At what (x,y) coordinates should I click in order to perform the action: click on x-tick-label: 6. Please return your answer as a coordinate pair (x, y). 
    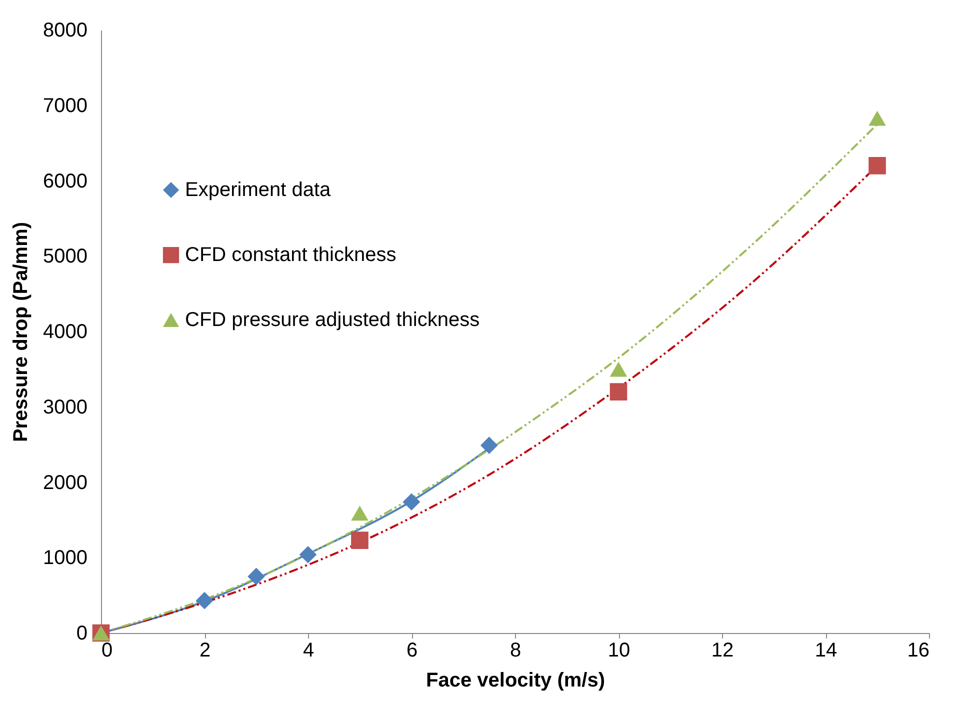
    Looking at the image, I should click on (412, 651).